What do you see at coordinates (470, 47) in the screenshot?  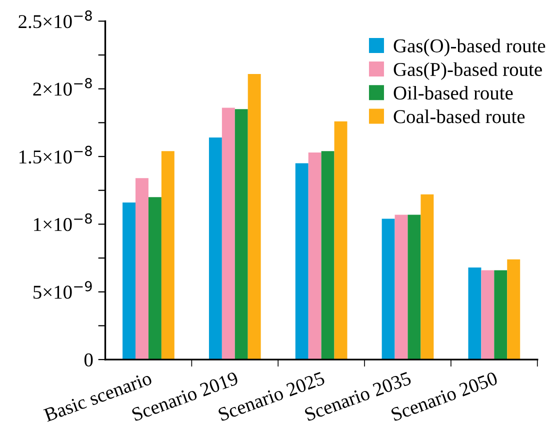 I see `legend-label: Gas(O)-based route` at bounding box center [470, 47].